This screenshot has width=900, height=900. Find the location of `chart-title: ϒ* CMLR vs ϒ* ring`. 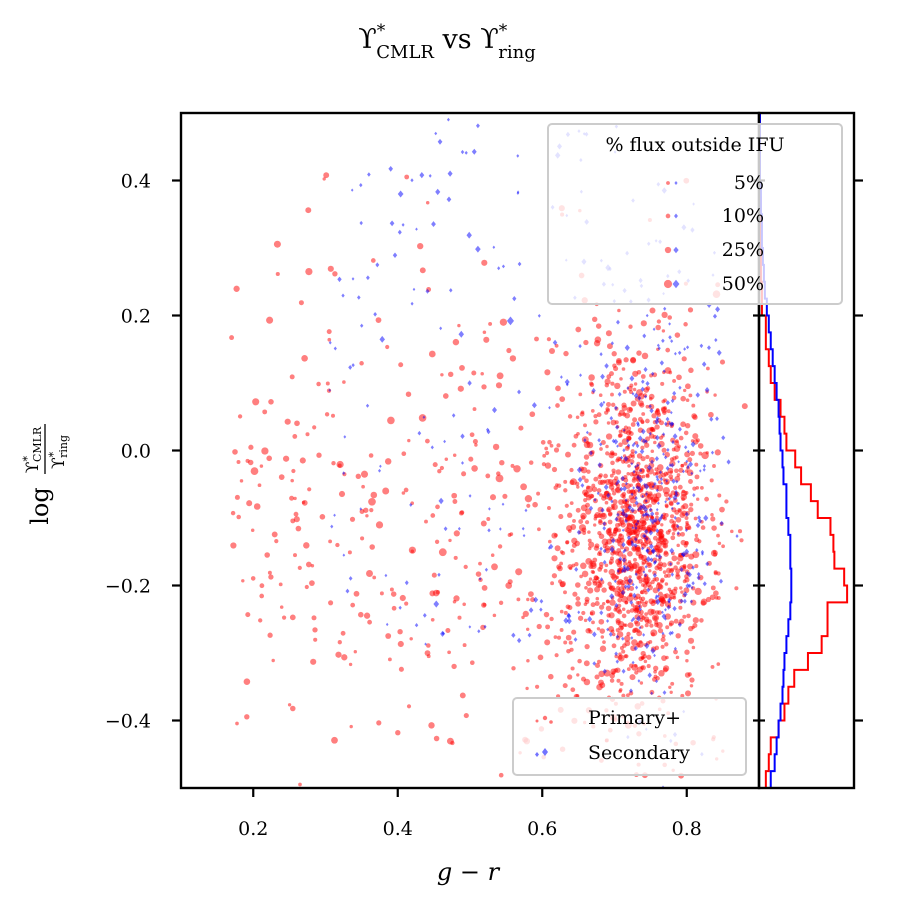

chart-title: ϒ* CMLR vs ϒ* ring is located at coordinates (447, 42).